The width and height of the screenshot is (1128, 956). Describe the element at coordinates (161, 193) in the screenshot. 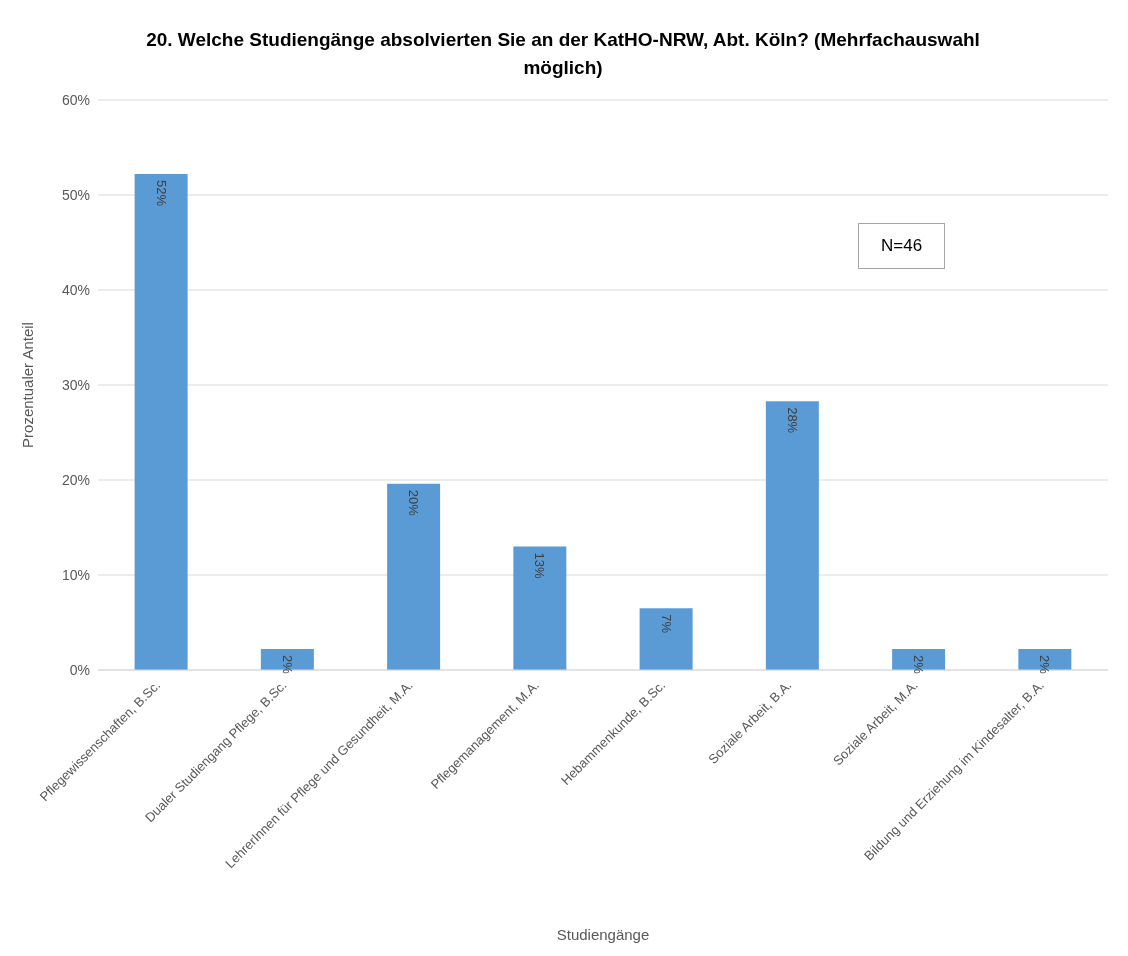

I see `data-label: 52%` at that location.